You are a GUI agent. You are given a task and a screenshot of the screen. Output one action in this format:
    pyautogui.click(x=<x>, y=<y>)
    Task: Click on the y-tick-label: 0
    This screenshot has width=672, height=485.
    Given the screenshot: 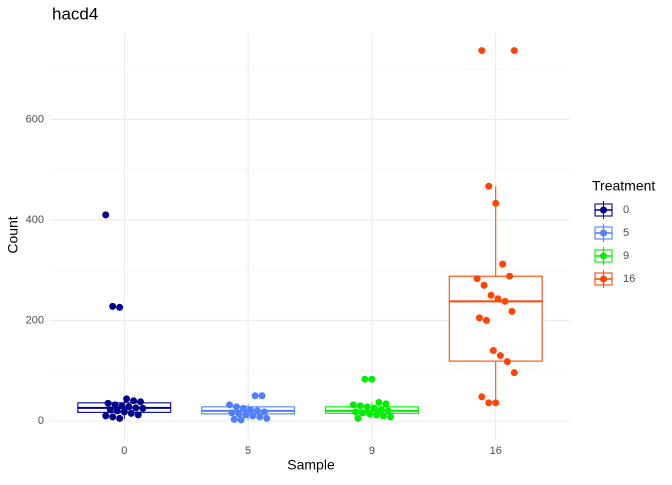 What is the action you would take?
    pyautogui.click(x=41, y=421)
    